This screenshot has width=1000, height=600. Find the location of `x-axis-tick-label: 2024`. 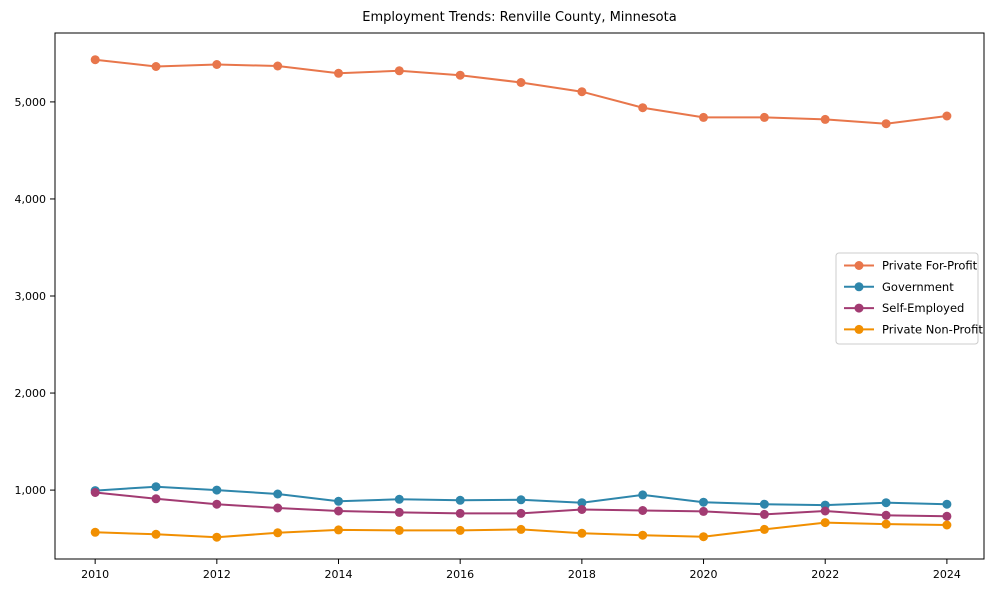

x-axis-tick-label: 2024 is located at coordinates (947, 574).